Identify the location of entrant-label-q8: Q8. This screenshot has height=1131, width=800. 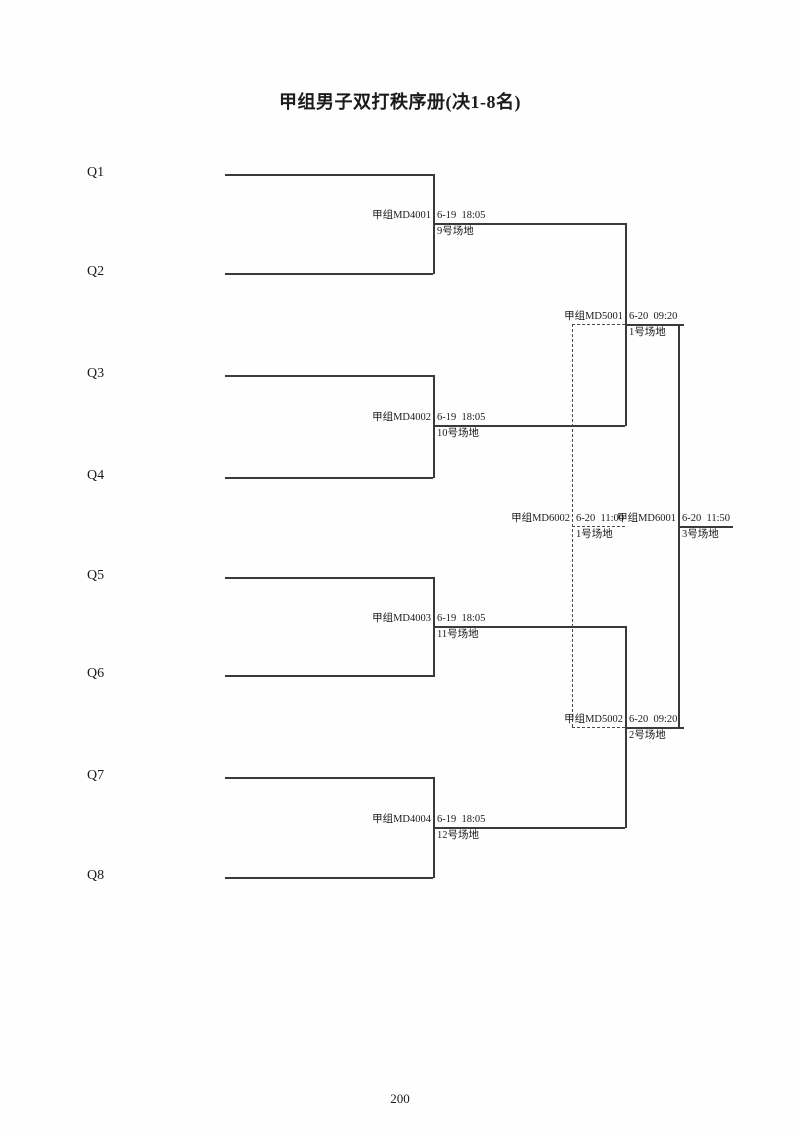
(96, 875).